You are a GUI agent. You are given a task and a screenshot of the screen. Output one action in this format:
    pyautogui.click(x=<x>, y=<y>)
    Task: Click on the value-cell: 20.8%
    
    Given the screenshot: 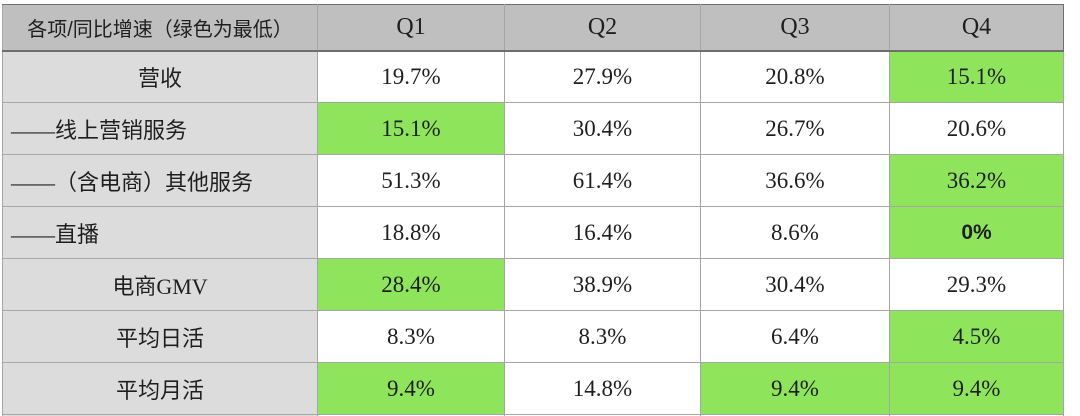 What is the action you would take?
    pyautogui.click(x=795, y=76)
    